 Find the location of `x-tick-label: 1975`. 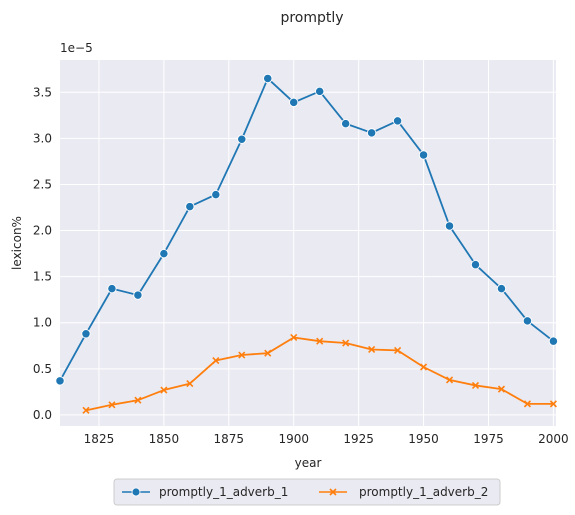

x-tick-label: 1975 is located at coordinates (488, 439).